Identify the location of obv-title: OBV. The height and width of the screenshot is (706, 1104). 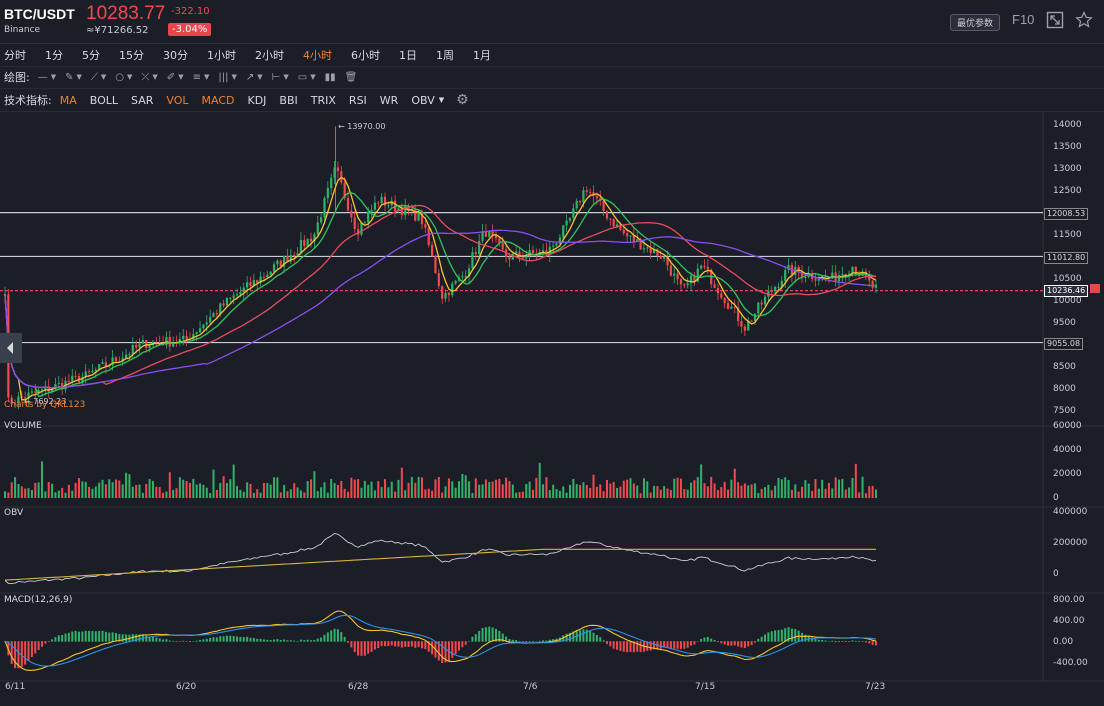
(14, 513).